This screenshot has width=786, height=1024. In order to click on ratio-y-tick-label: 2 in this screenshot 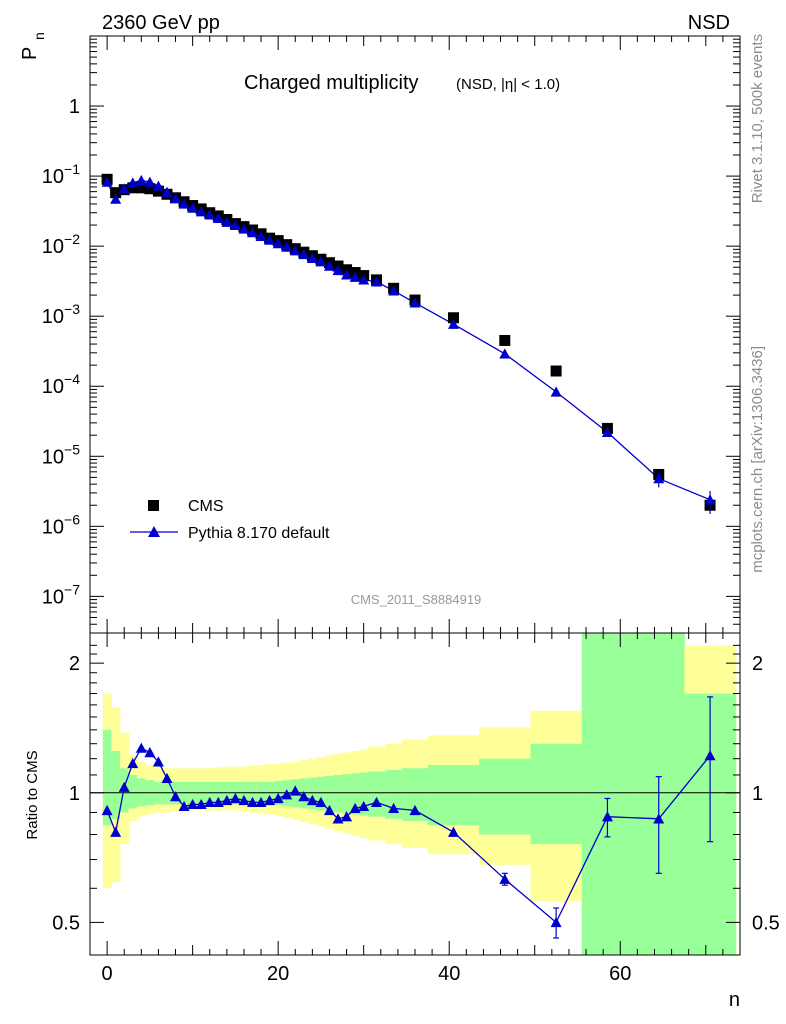, I will do `click(74, 664)`.